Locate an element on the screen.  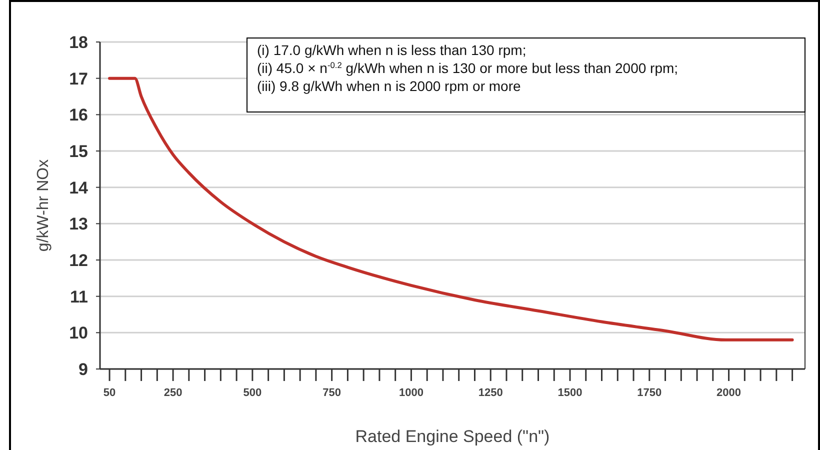
y-tick-label: 18 is located at coordinates (78, 42).